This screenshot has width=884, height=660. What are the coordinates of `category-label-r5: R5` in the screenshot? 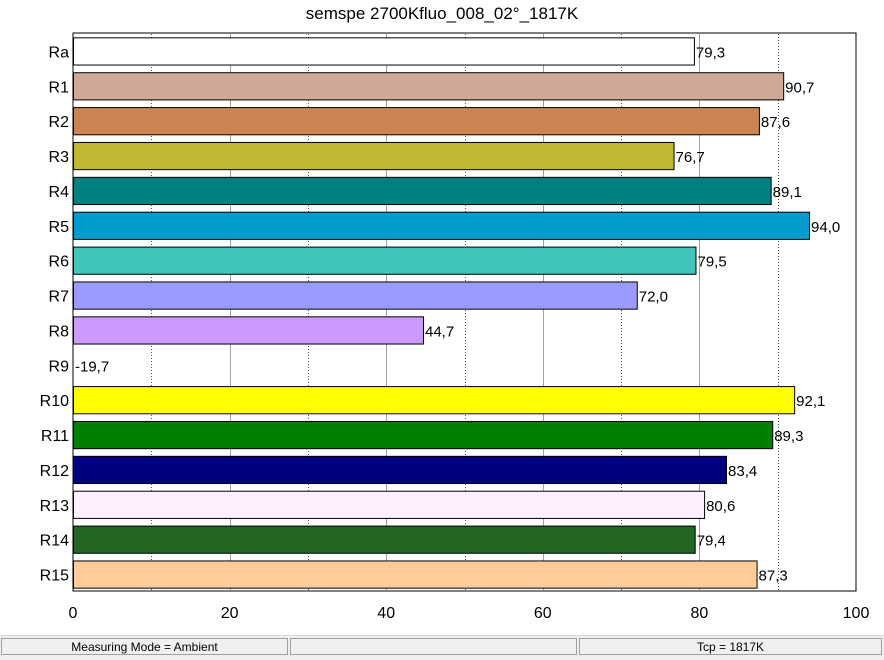 It's located at (59, 227).